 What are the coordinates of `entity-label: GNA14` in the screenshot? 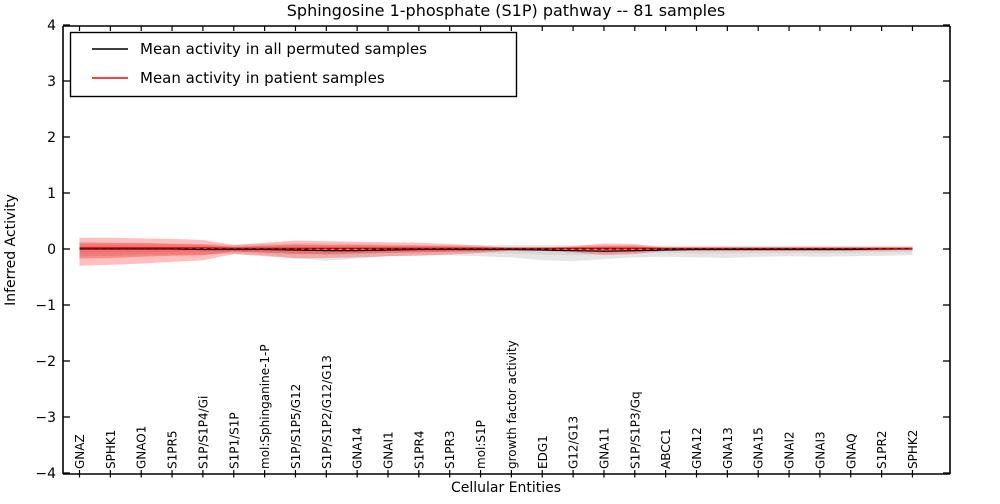 It's located at (358, 448).